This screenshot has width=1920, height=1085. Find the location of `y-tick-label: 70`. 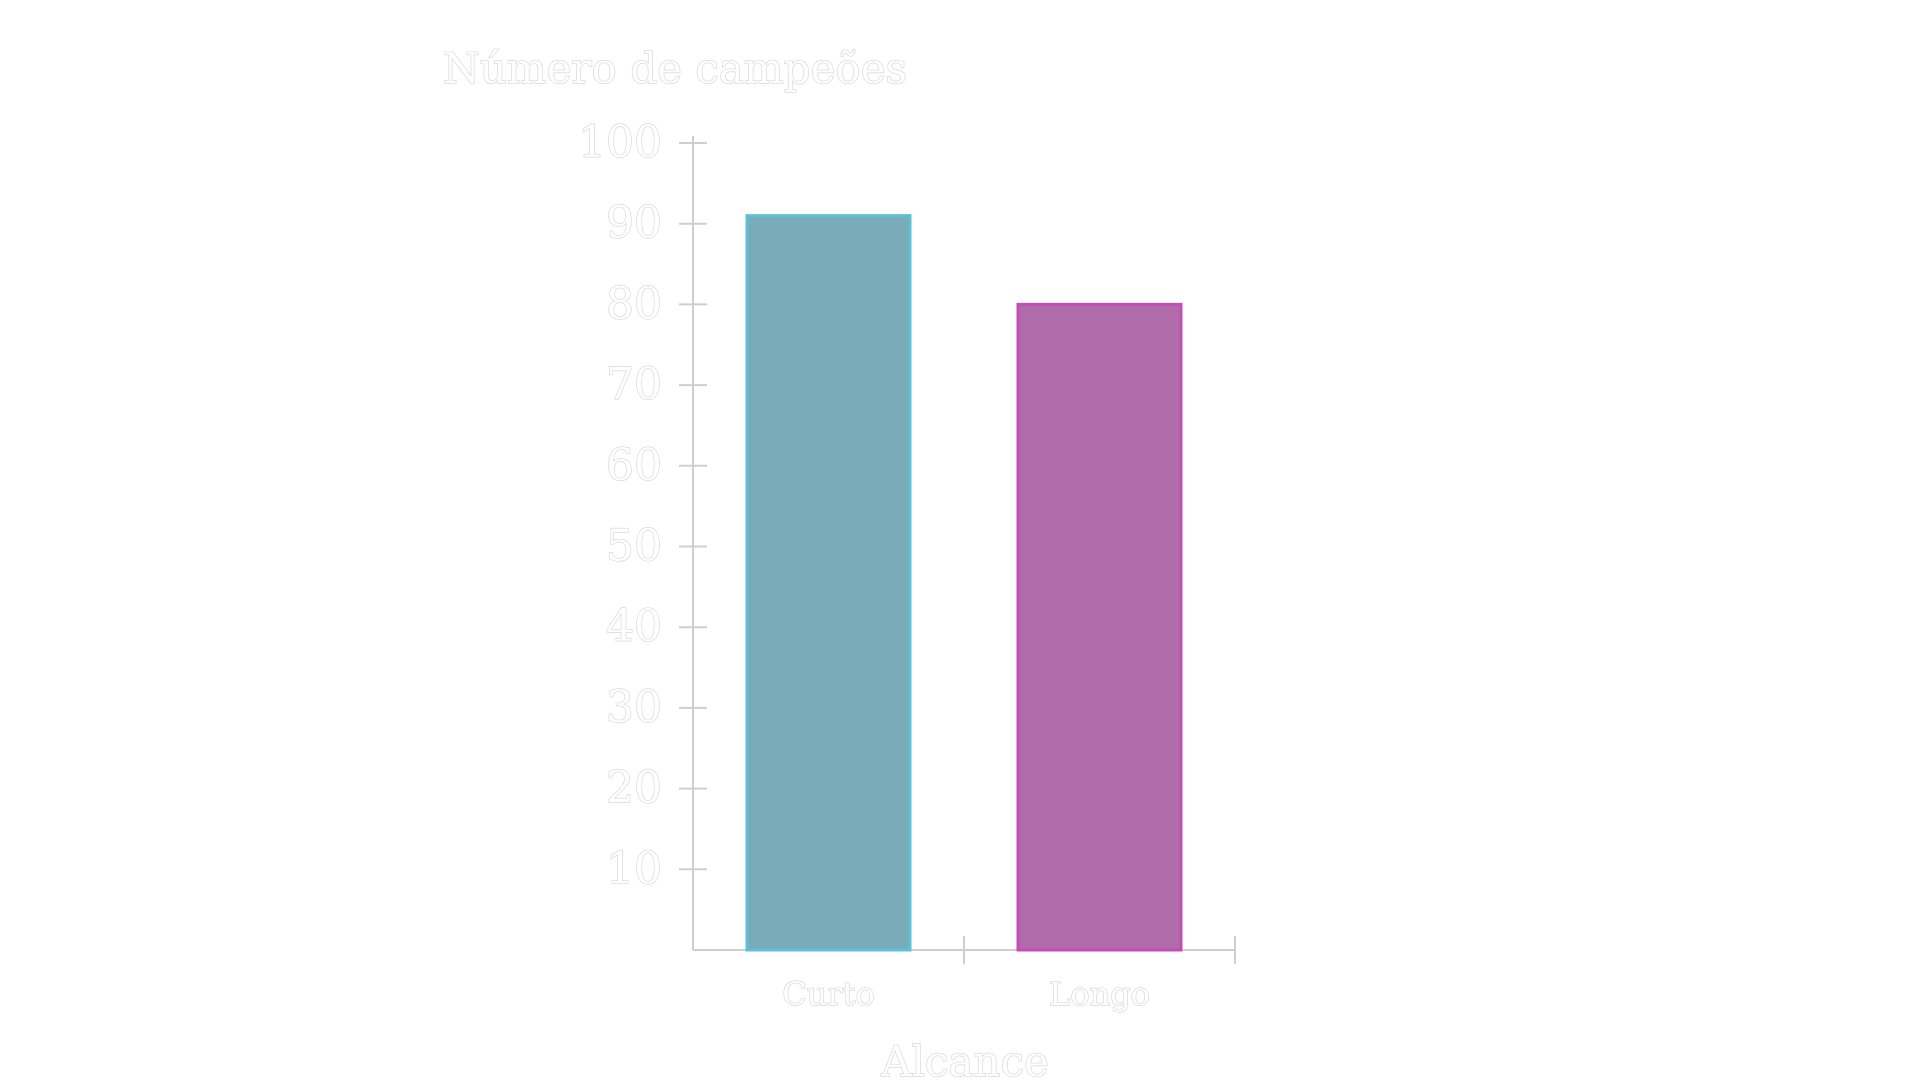

y-tick-label: 70 is located at coordinates (634, 384).